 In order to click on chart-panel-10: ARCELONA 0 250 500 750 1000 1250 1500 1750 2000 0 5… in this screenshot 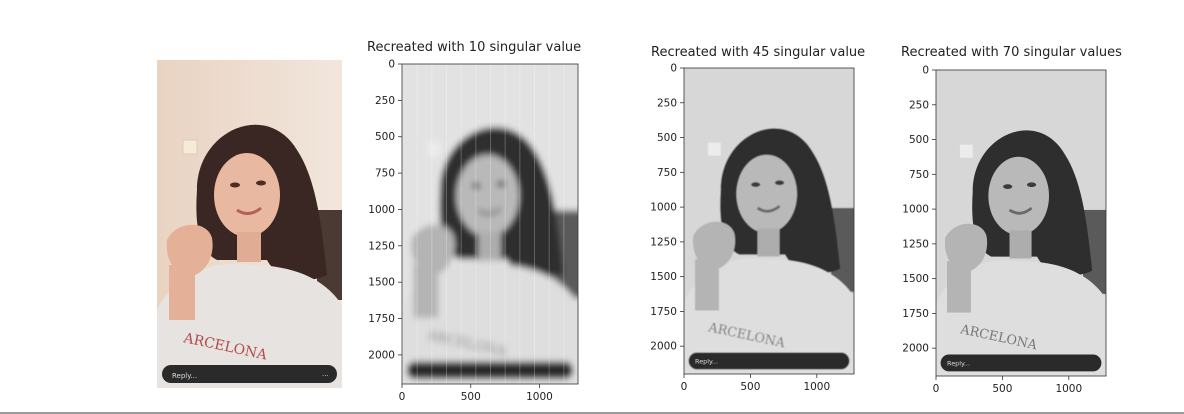, I will do `click(473, 231)`.